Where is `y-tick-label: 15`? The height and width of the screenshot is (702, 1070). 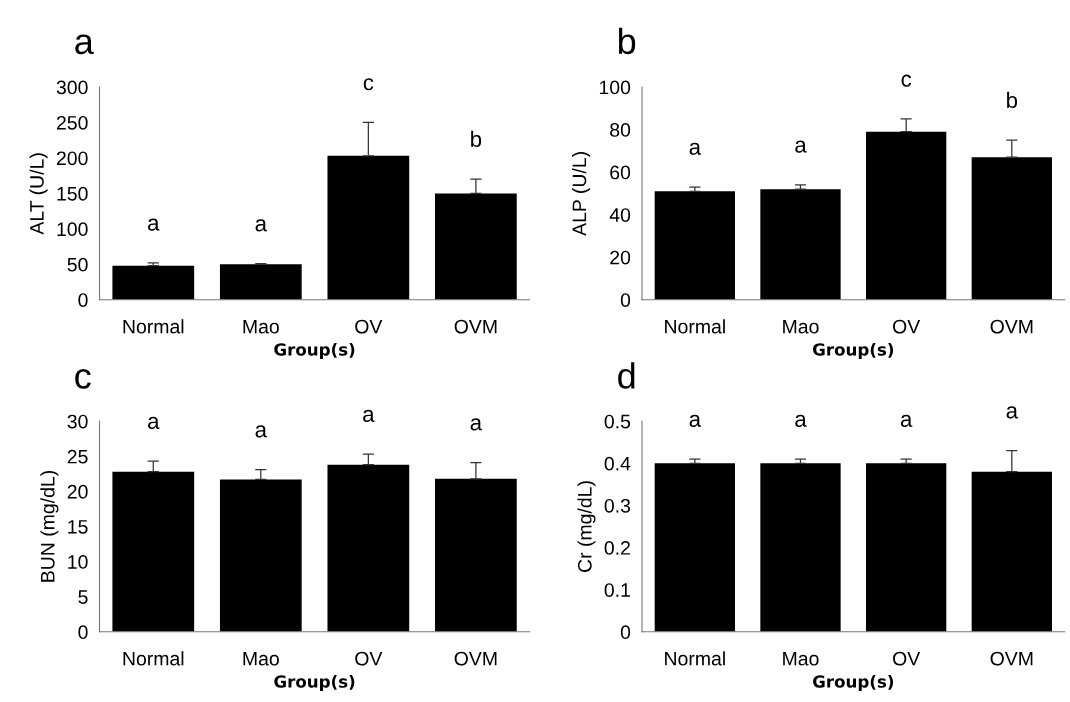 y-tick-label: 15 is located at coordinates (78, 527).